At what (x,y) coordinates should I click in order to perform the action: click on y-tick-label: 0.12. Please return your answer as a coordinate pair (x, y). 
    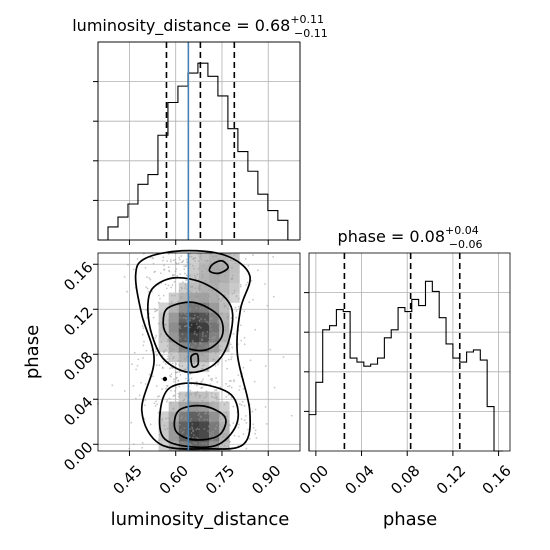
    Looking at the image, I should click on (78, 321).